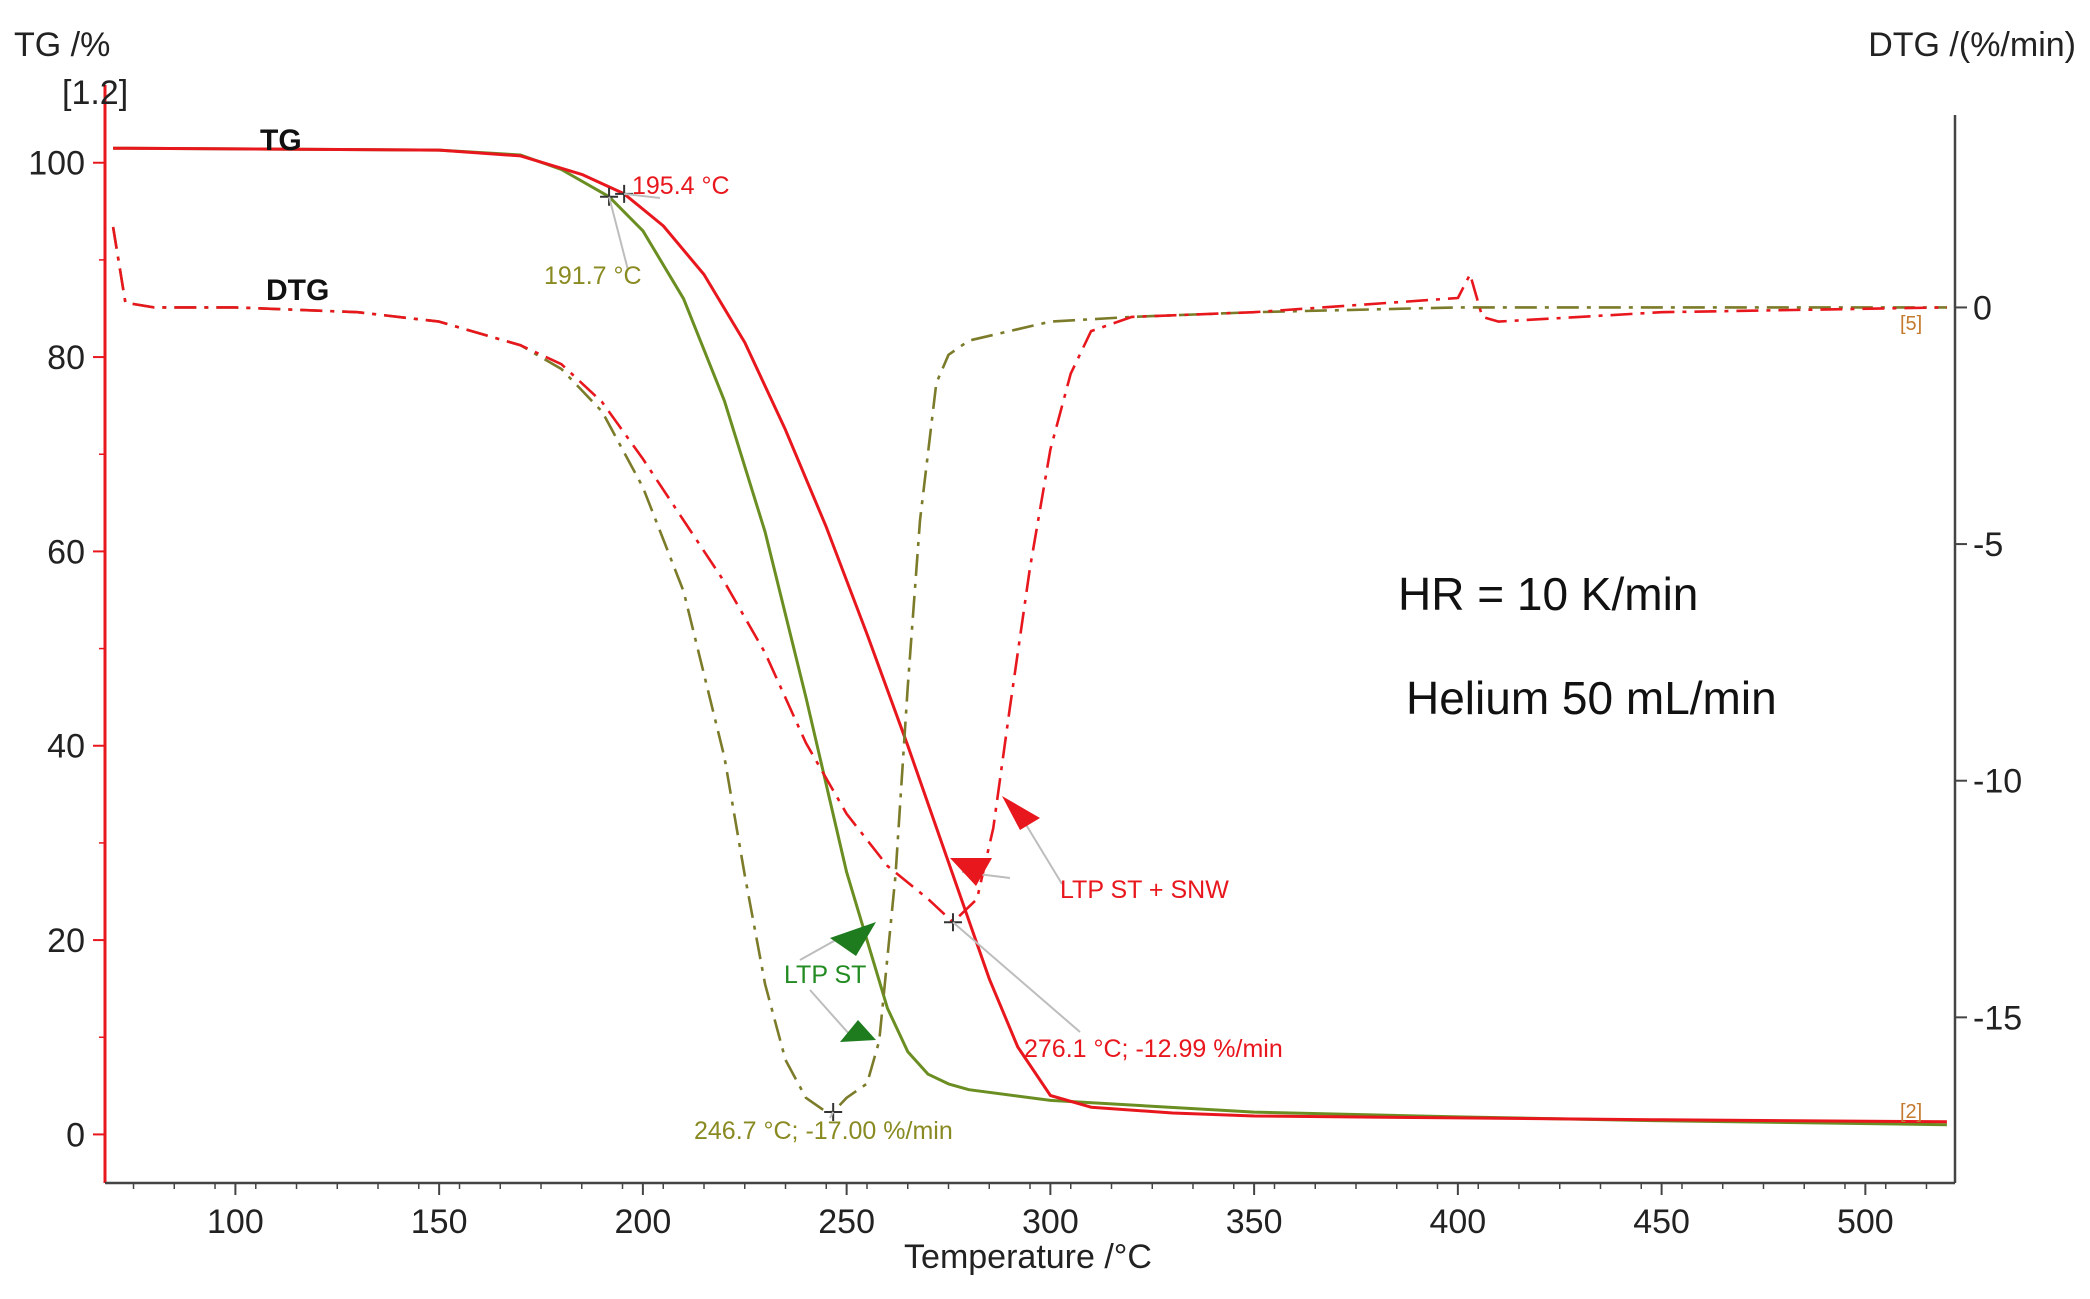 The height and width of the screenshot is (1299, 2090). Describe the element at coordinates (832, 1115) in the screenshot. I see `leader-peak-st` at that location.